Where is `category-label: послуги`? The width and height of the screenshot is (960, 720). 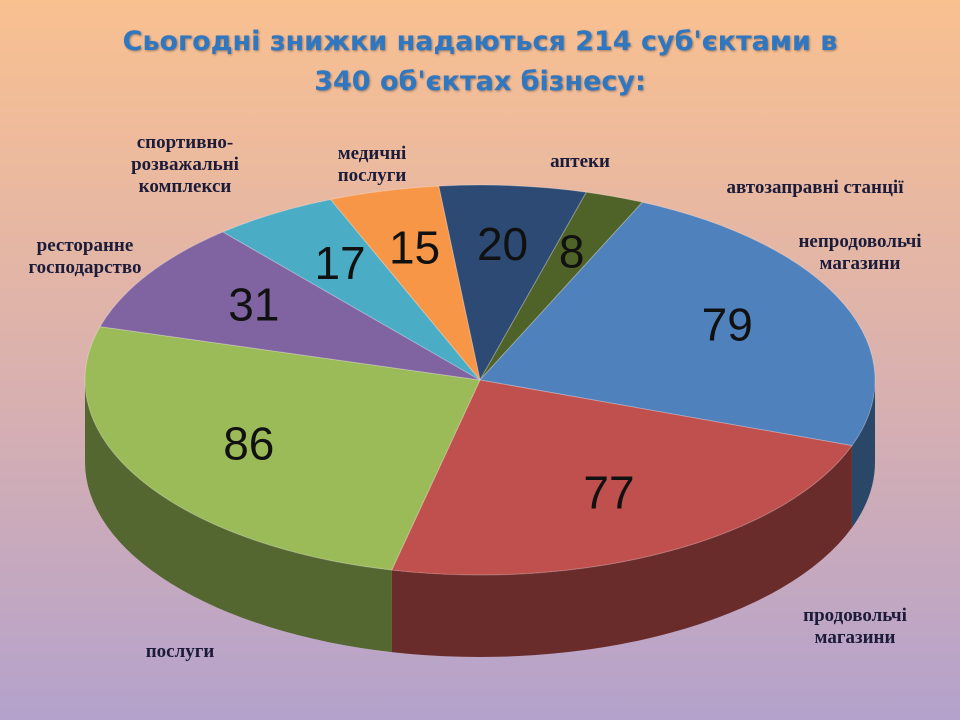 category-label: послуги is located at coordinates (180, 651).